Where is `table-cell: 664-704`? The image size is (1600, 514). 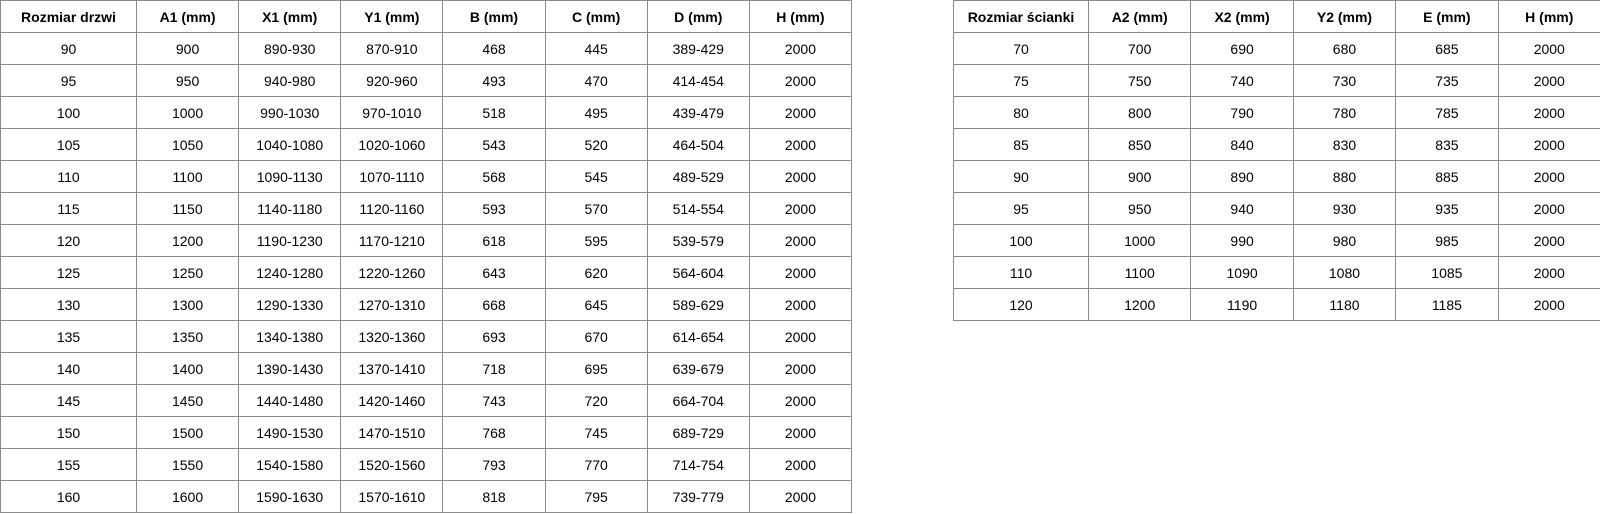 table-cell: 664-704 is located at coordinates (698, 400).